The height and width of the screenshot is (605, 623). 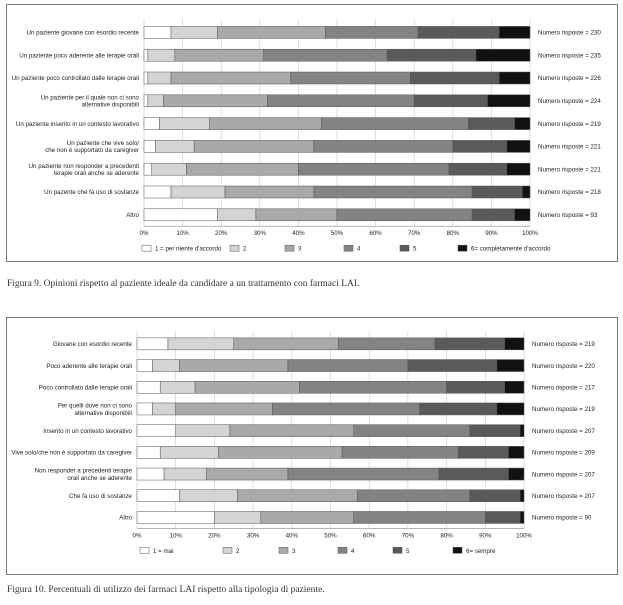 What do you see at coordinates (511, 249) in the screenshot?
I see `legend-label: 6= completamente d'accordo` at bounding box center [511, 249].